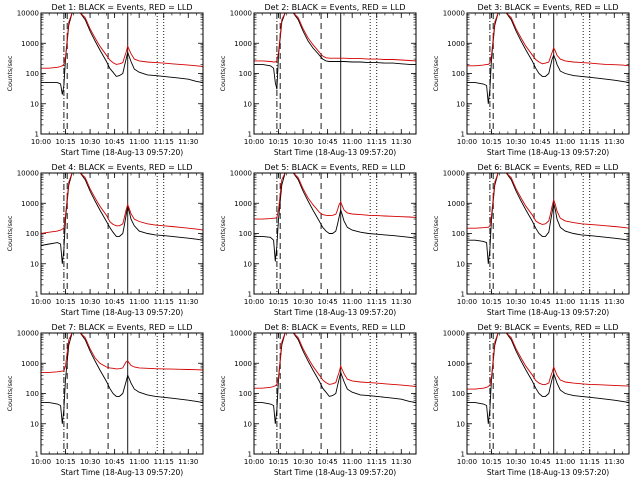 The height and width of the screenshot is (480, 640). What do you see at coordinates (335, 327) in the screenshot?
I see `chart-title: Det 8: BLACK = Events, RED = LLD` at bounding box center [335, 327].